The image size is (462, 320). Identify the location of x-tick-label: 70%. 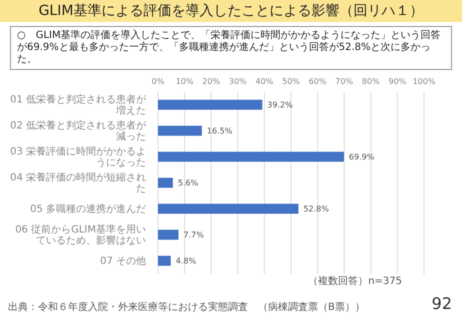
(344, 81).